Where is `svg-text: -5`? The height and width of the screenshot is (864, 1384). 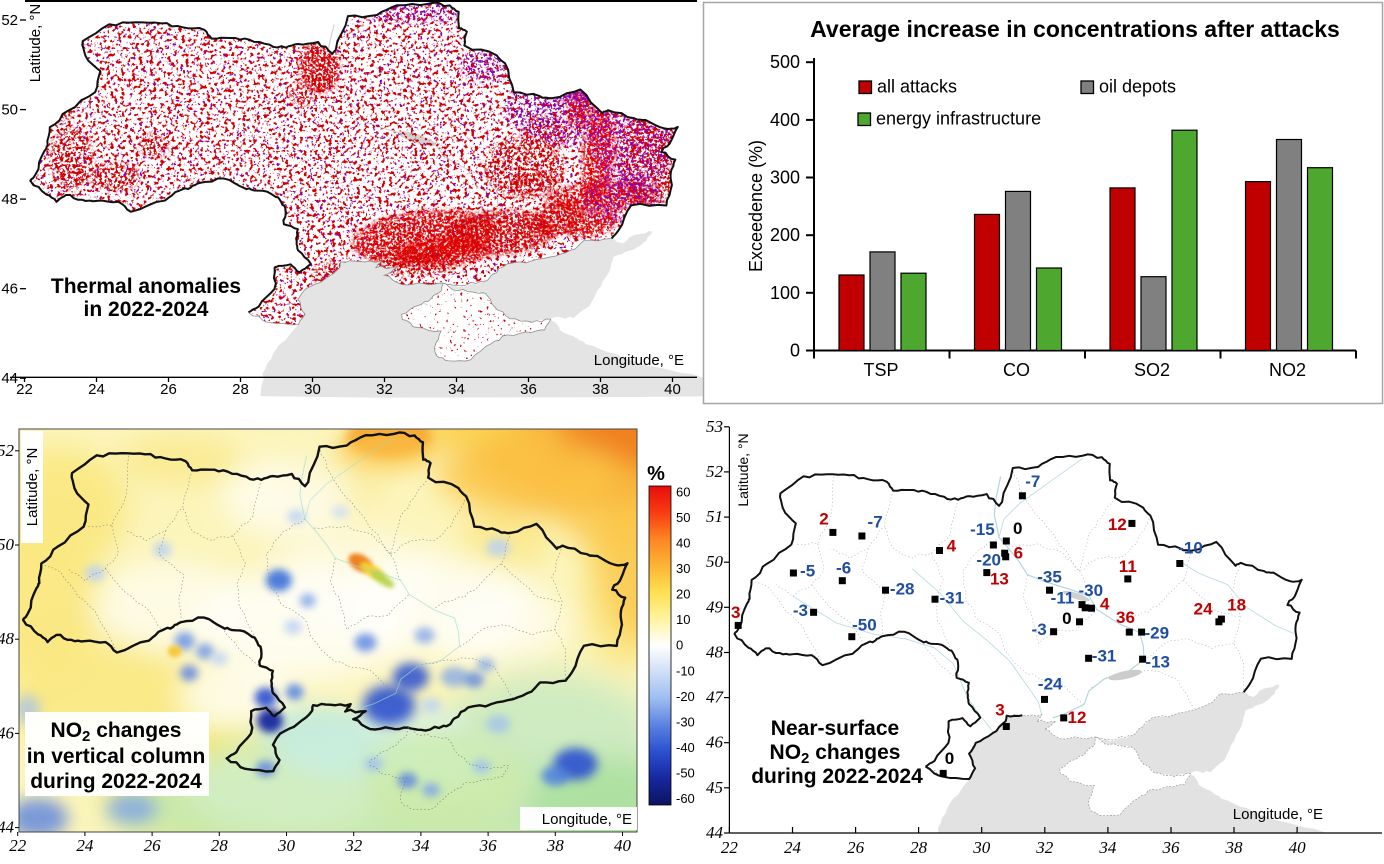 svg-text: -5 is located at coordinates (807, 570).